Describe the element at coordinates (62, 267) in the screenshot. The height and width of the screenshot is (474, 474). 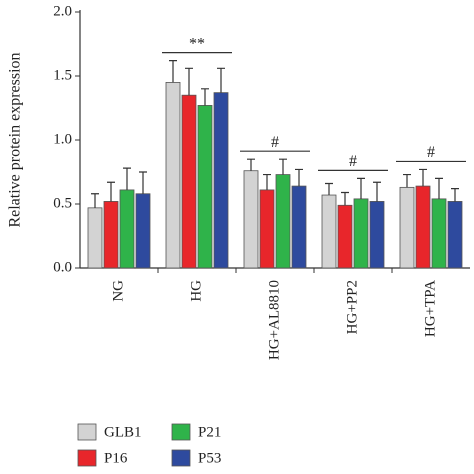
I see `y-tick-label: 0.0` at that location.